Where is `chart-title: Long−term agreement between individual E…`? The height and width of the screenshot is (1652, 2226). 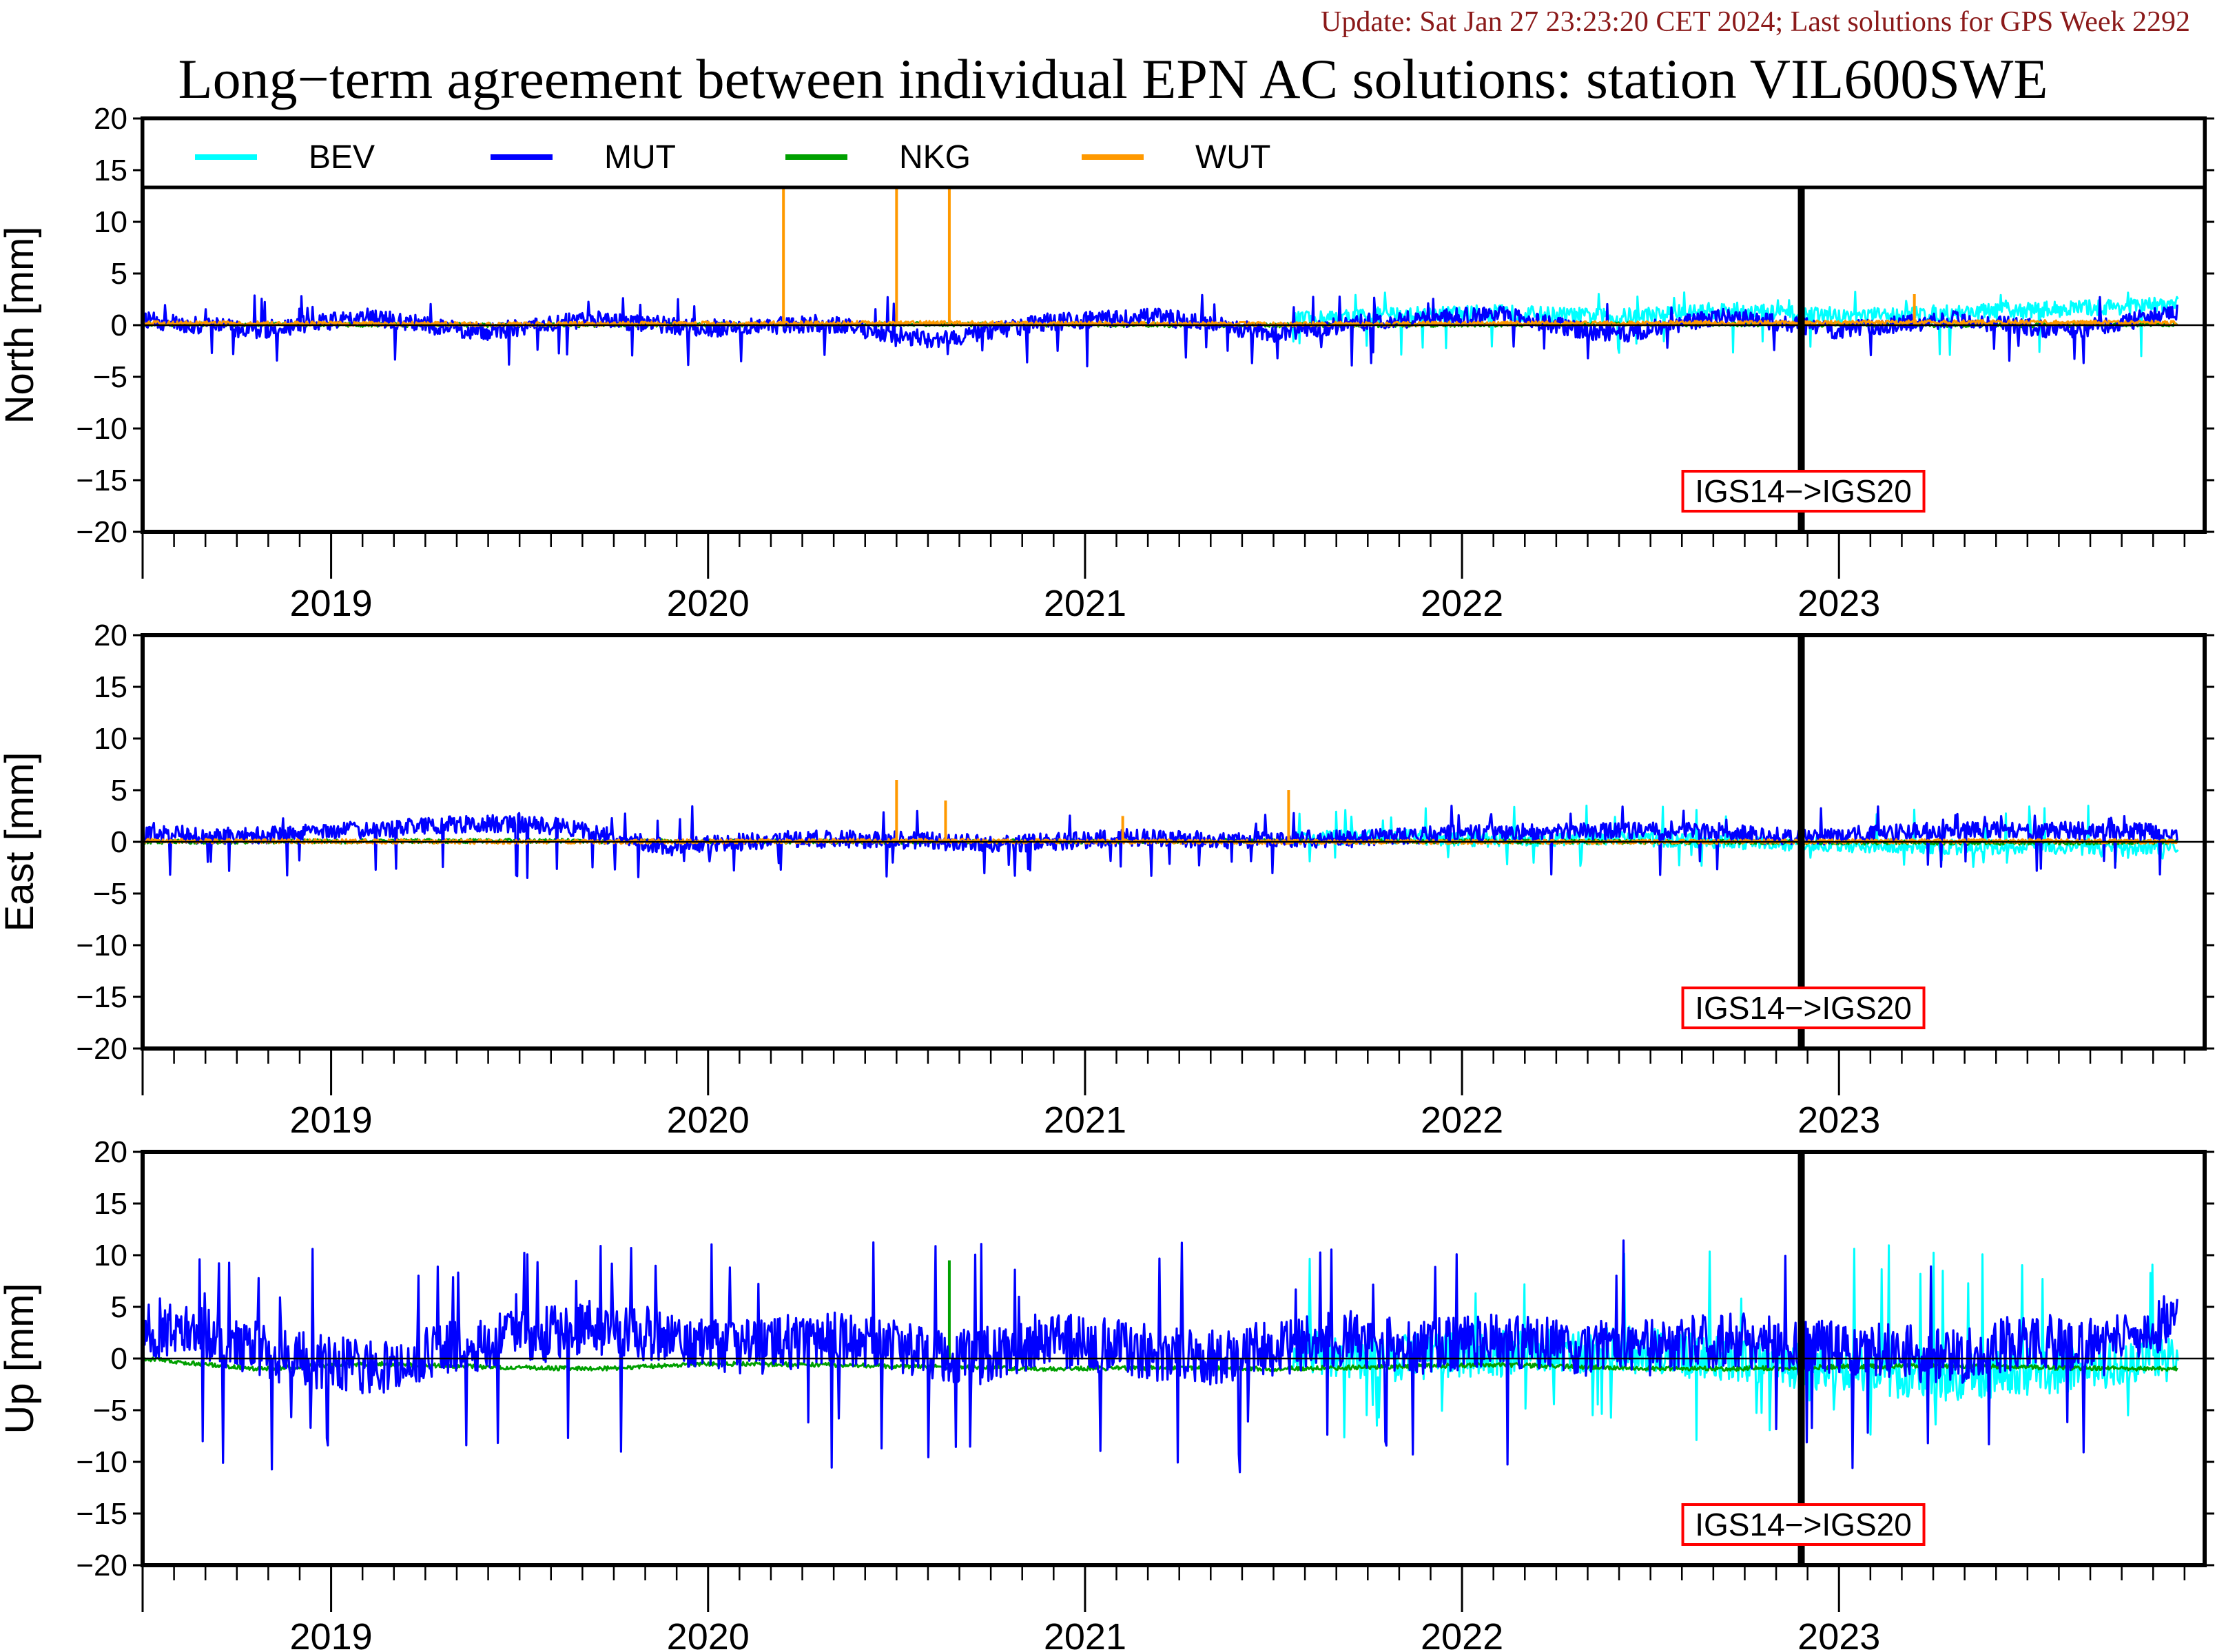
chart-title: Long−term agreement between individual E… is located at coordinates (1113, 79).